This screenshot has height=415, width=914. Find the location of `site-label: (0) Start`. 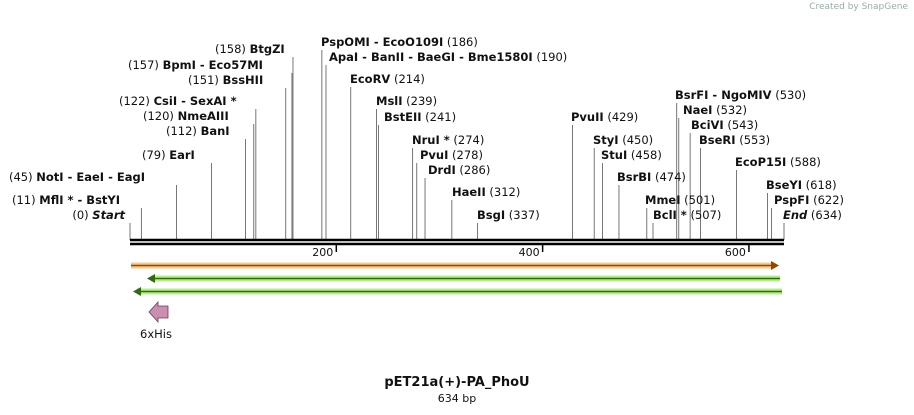

site-label: (0) Start is located at coordinates (98, 215).